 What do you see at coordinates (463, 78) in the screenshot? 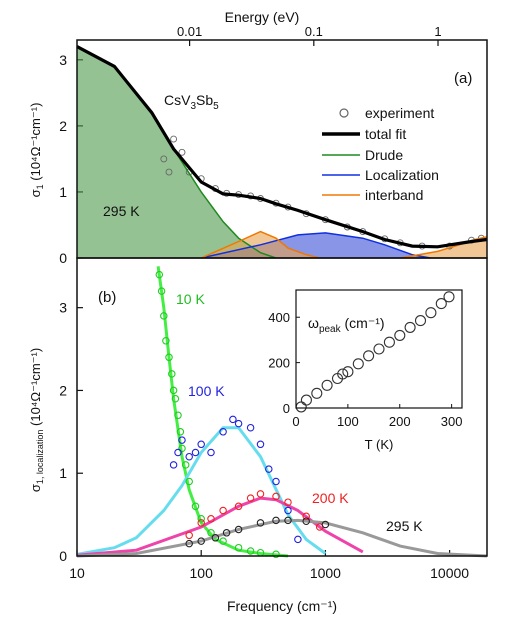
I see `panel-a-label: (a)` at bounding box center [463, 78].